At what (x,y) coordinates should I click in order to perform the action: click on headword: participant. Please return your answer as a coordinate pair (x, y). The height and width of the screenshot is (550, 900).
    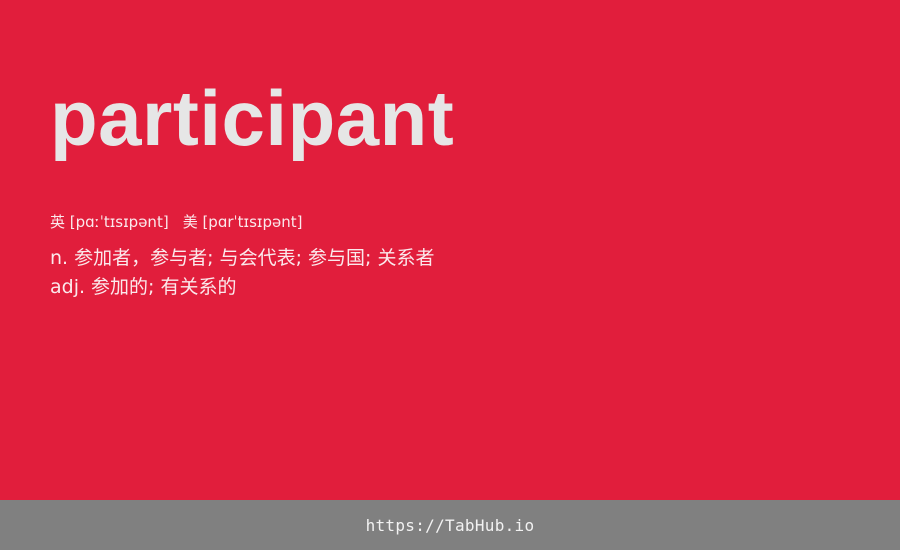
    Looking at the image, I should click on (252, 118).